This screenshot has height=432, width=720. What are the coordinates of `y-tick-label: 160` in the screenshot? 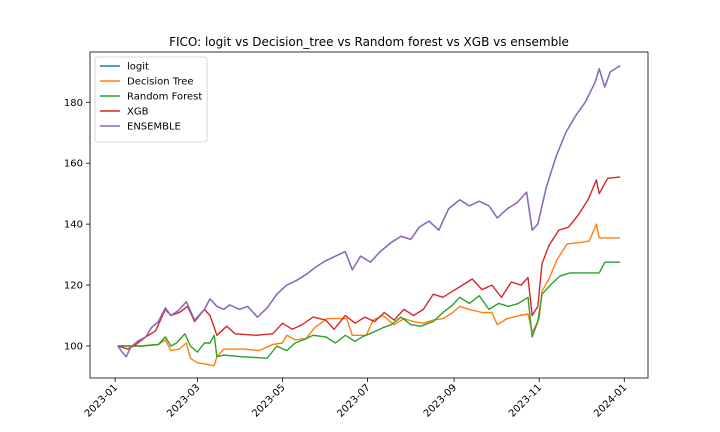 It's located at (73, 164).